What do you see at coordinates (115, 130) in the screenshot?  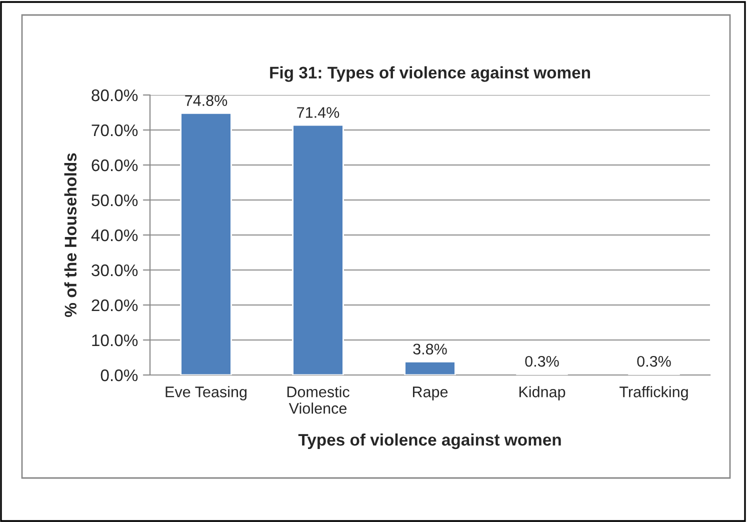 I see `y-tick-label: 70.0%` at bounding box center [115, 130].